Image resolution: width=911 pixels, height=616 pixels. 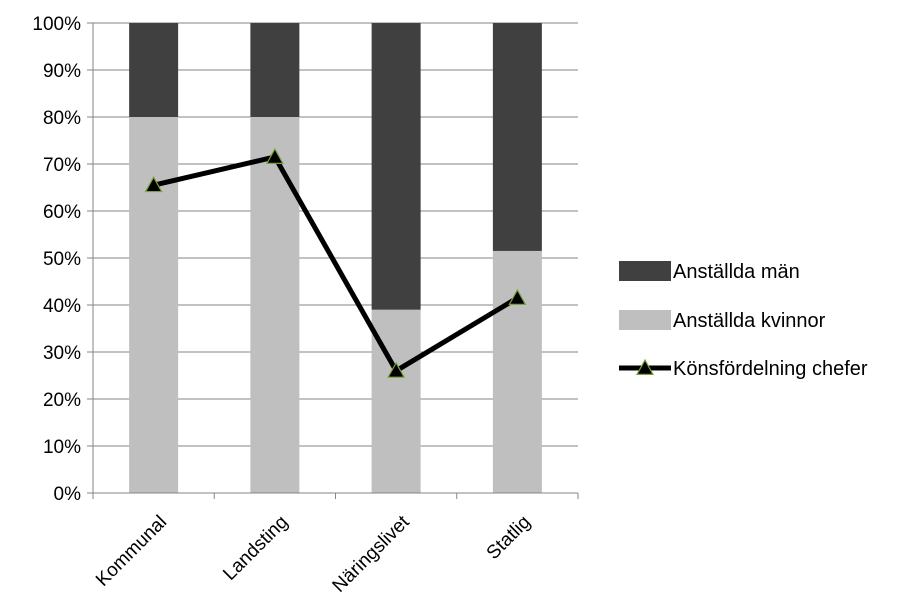 What do you see at coordinates (131, 551) in the screenshot?
I see `x-tick-label-kommunal: Kommunal` at bounding box center [131, 551].